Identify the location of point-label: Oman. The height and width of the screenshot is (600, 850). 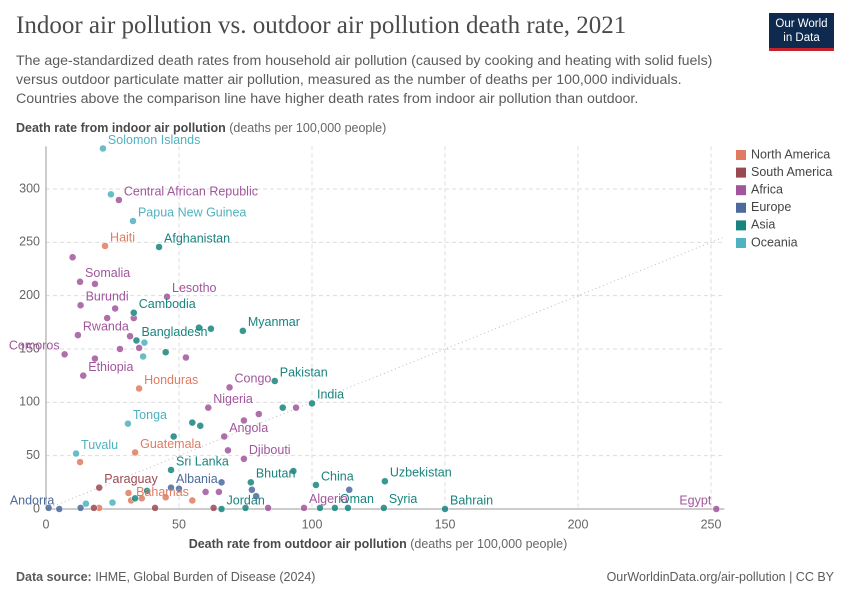
(357, 499).